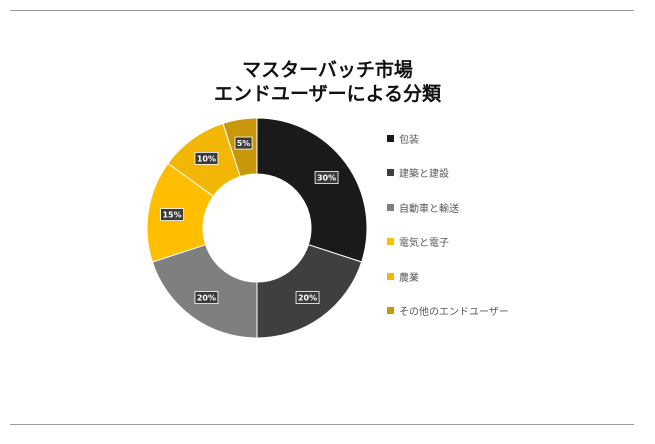 The height and width of the screenshot is (444, 655). I want to click on data-label: 10%, so click(206, 158).